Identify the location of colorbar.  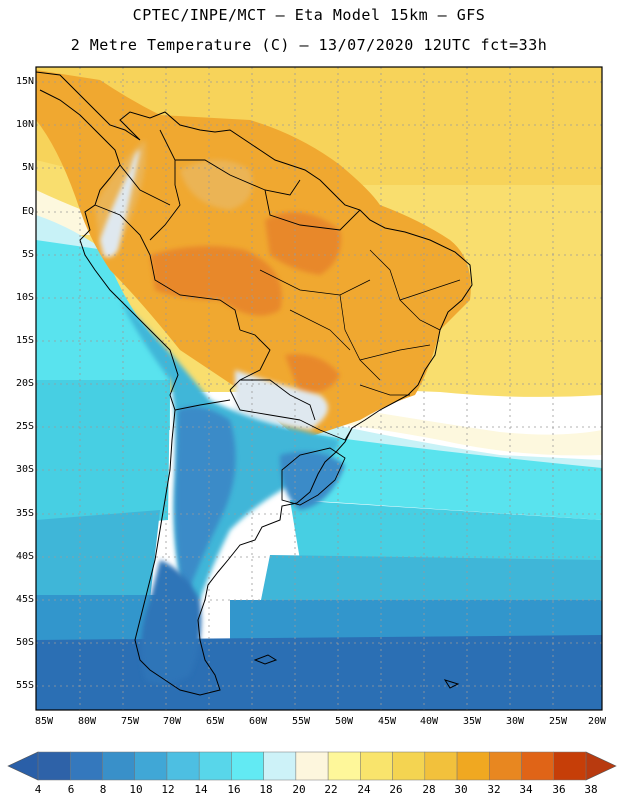
(312, 766).